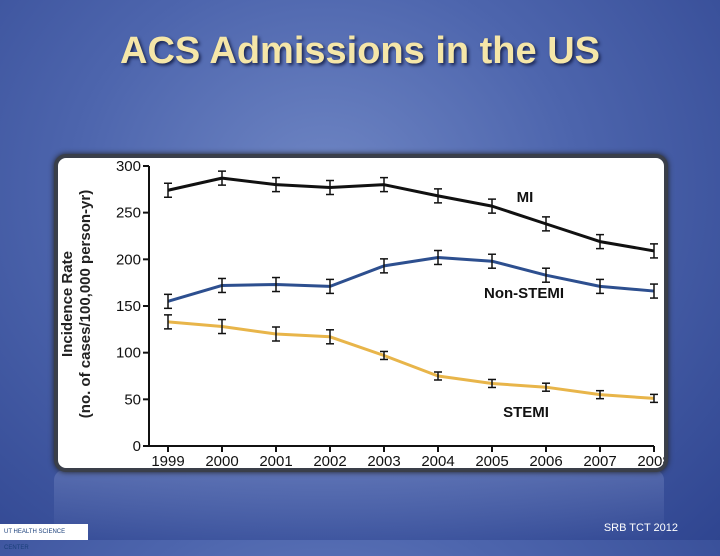  What do you see at coordinates (359, 505) in the screenshot?
I see `chart-reflection` at bounding box center [359, 505].